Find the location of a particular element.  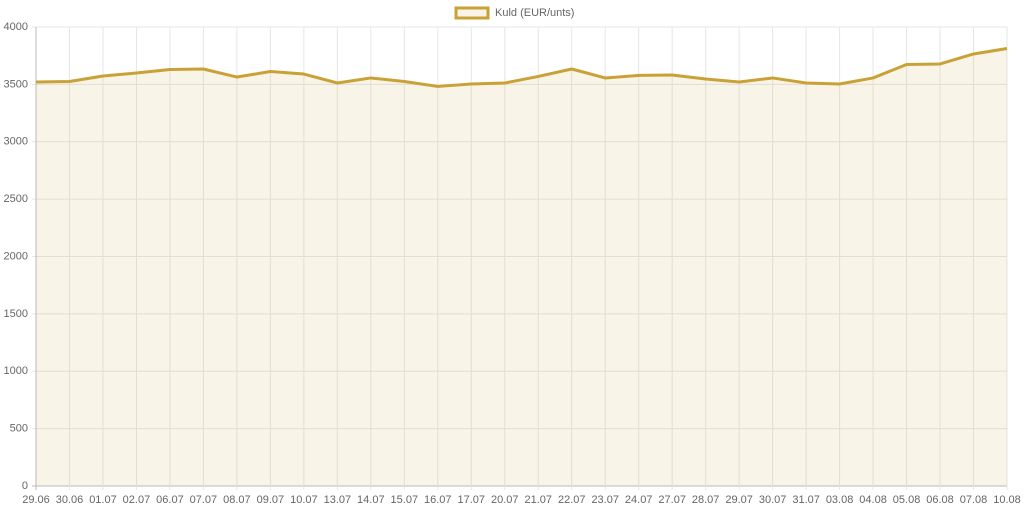

x-tick-label: 15.07 is located at coordinates (405, 500).